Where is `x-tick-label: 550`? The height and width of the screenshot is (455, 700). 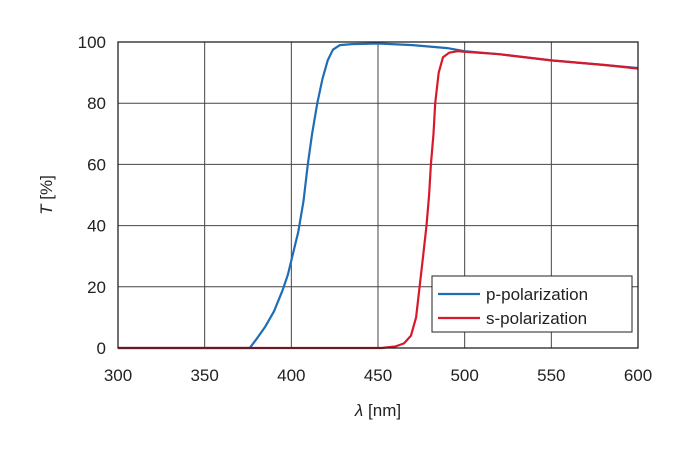 x-tick-label: 550 is located at coordinates (551, 375).